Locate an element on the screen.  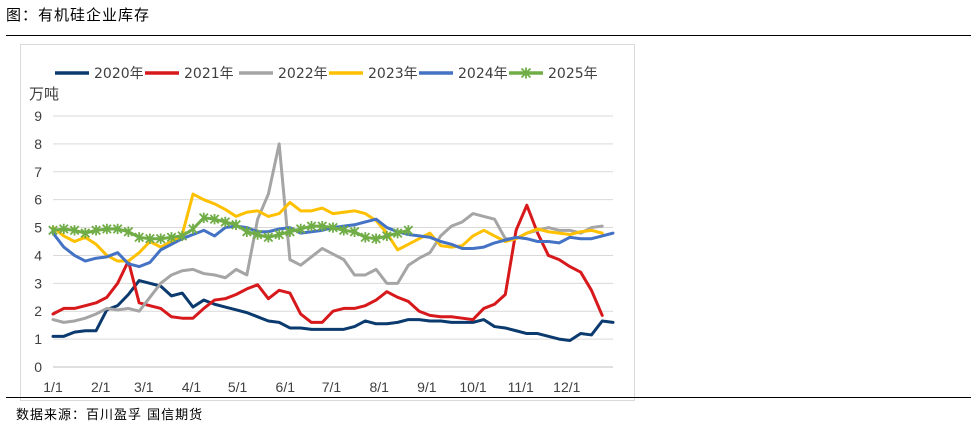
x-tick-label: 5/1 is located at coordinates (238, 387).